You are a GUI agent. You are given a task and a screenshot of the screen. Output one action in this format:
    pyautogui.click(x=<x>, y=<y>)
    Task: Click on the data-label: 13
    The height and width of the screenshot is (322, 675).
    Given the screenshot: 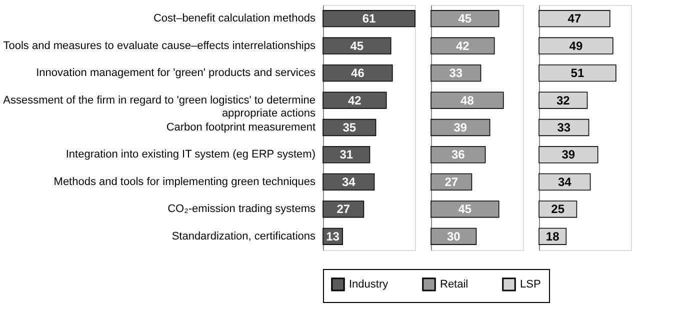 What is the action you would take?
    pyautogui.click(x=333, y=236)
    